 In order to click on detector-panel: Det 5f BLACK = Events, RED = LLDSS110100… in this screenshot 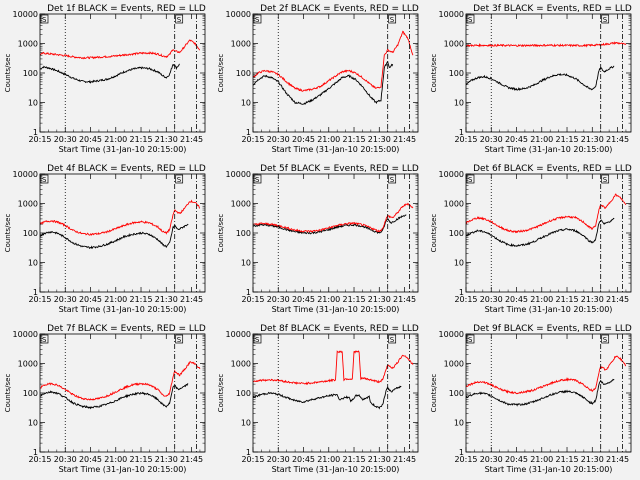, I will do `click(318, 239)`.